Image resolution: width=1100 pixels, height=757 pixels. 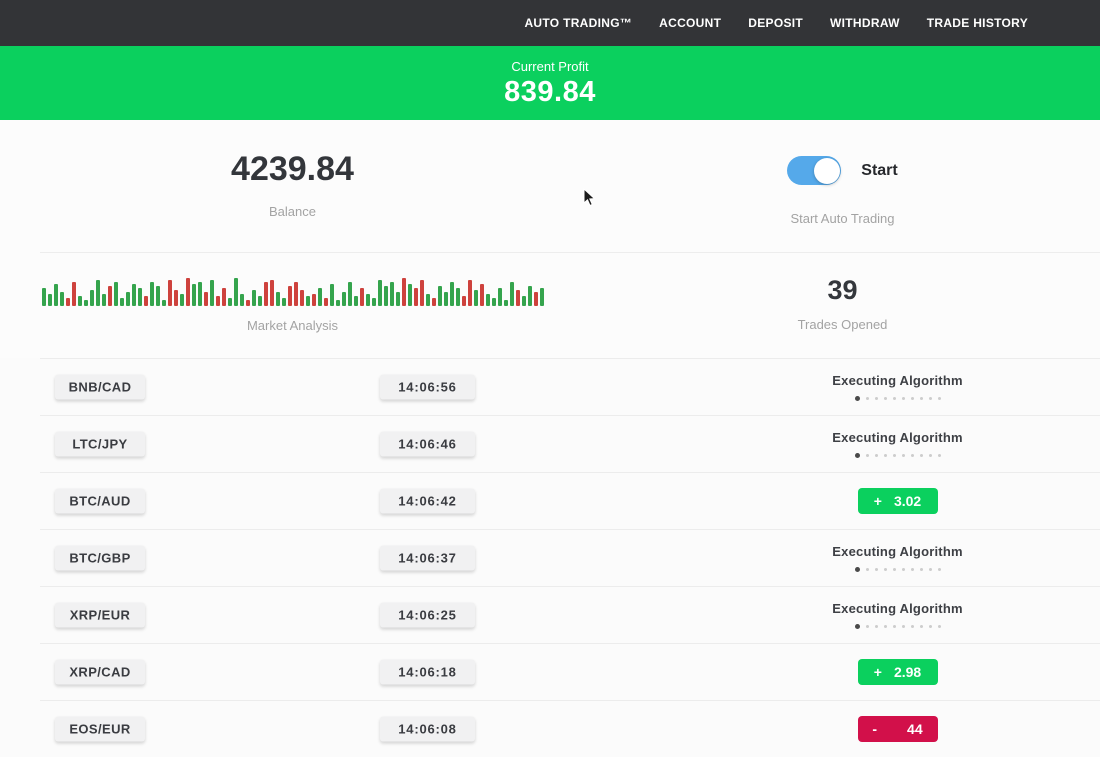 I want to click on pair-badge: BNB/CAD, so click(x=100, y=387).